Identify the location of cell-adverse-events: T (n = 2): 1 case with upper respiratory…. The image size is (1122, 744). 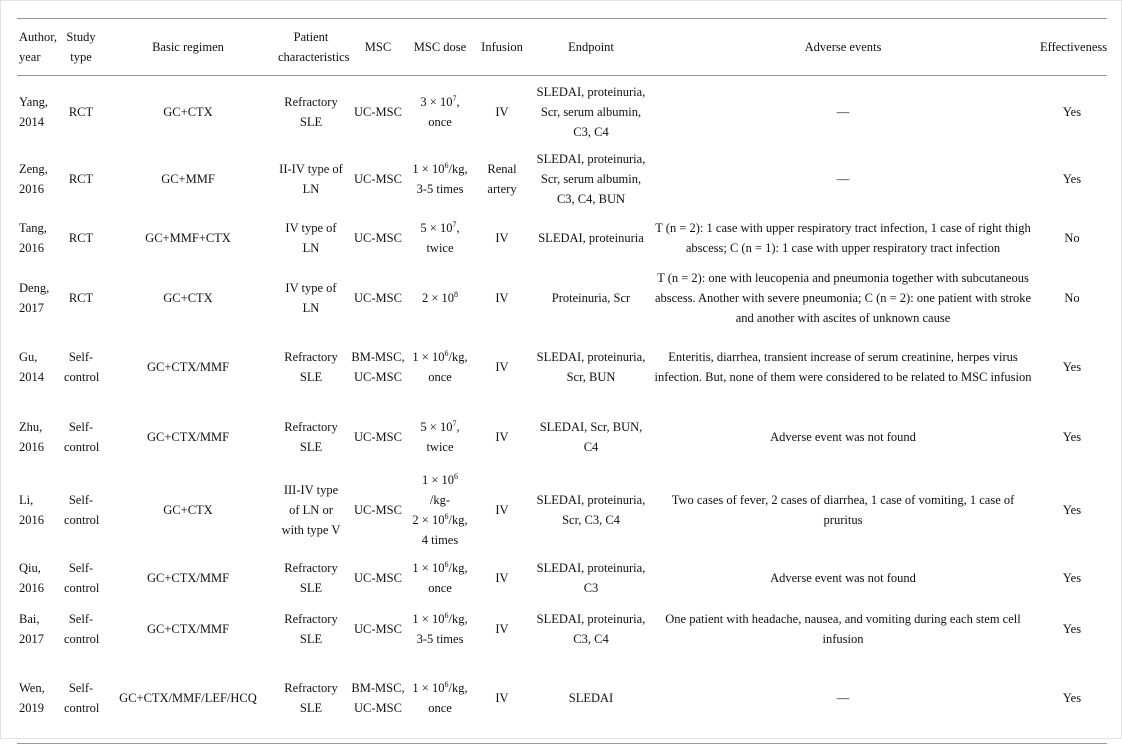
(843, 237).